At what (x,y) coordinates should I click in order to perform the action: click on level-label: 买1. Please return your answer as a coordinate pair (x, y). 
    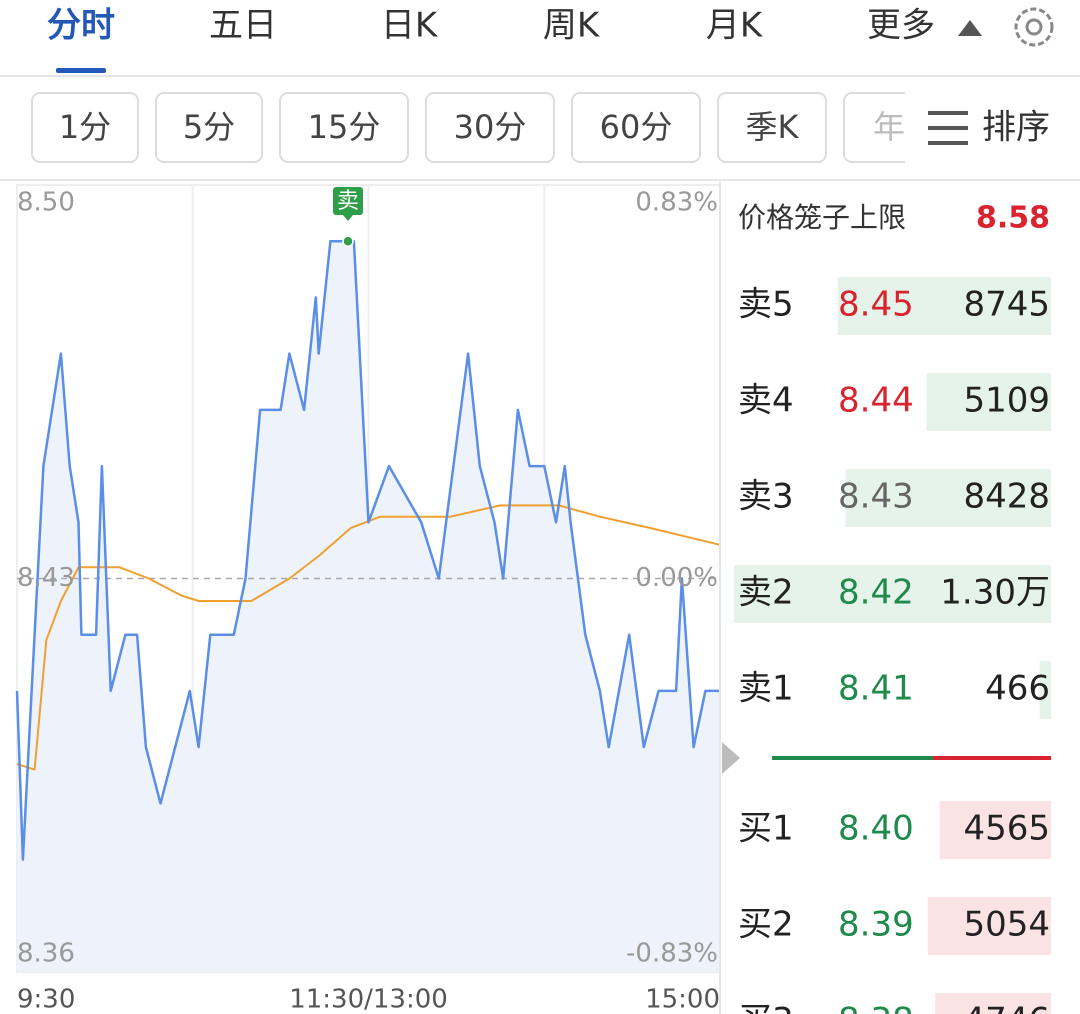
    Looking at the image, I should click on (766, 829).